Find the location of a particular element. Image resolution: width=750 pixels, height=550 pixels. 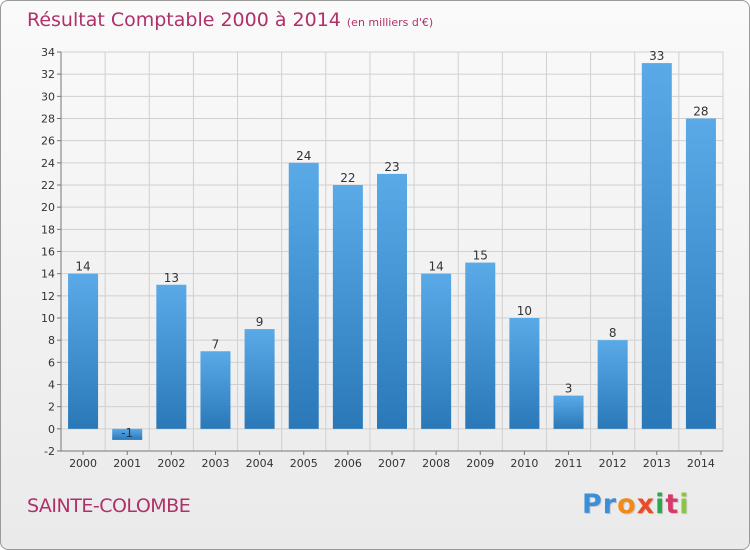

x-tick-label: 2008 is located at coordinates (436, 463).